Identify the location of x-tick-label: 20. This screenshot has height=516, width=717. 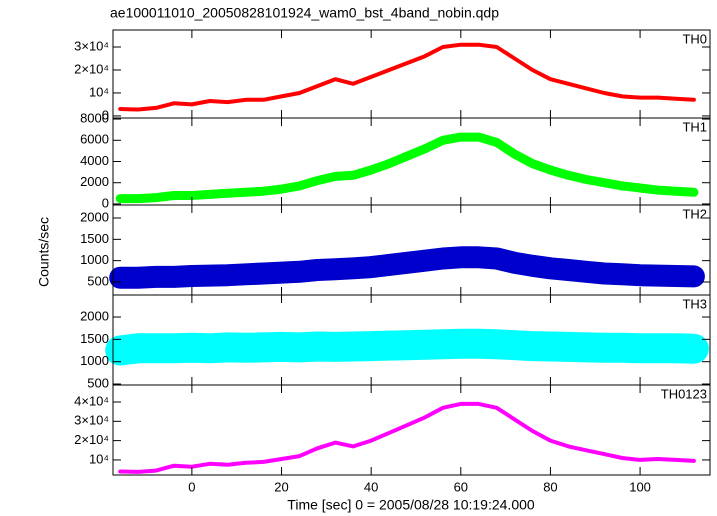
(281, 486).